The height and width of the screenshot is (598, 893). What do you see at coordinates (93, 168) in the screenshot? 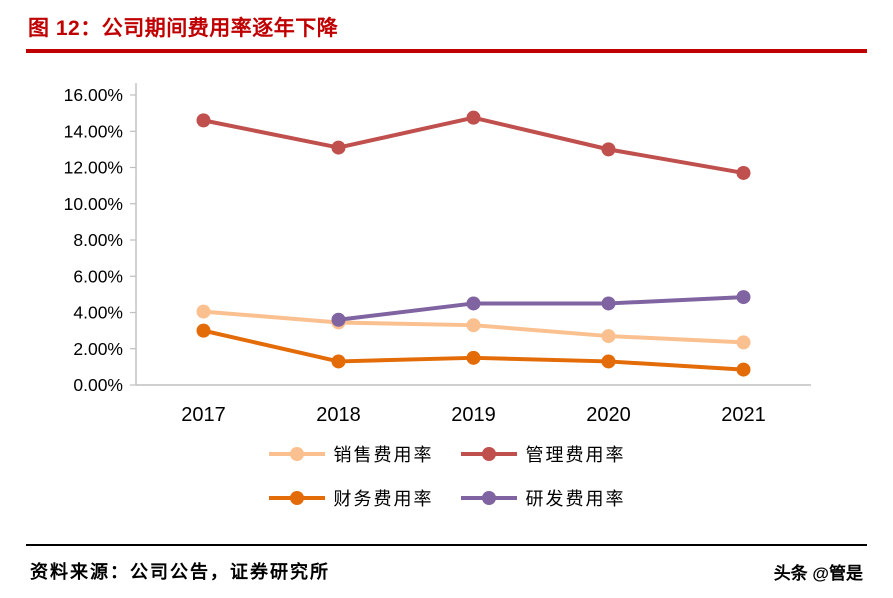
I see `y-tick-label: 12.00%` at bounding box center [93, 168].